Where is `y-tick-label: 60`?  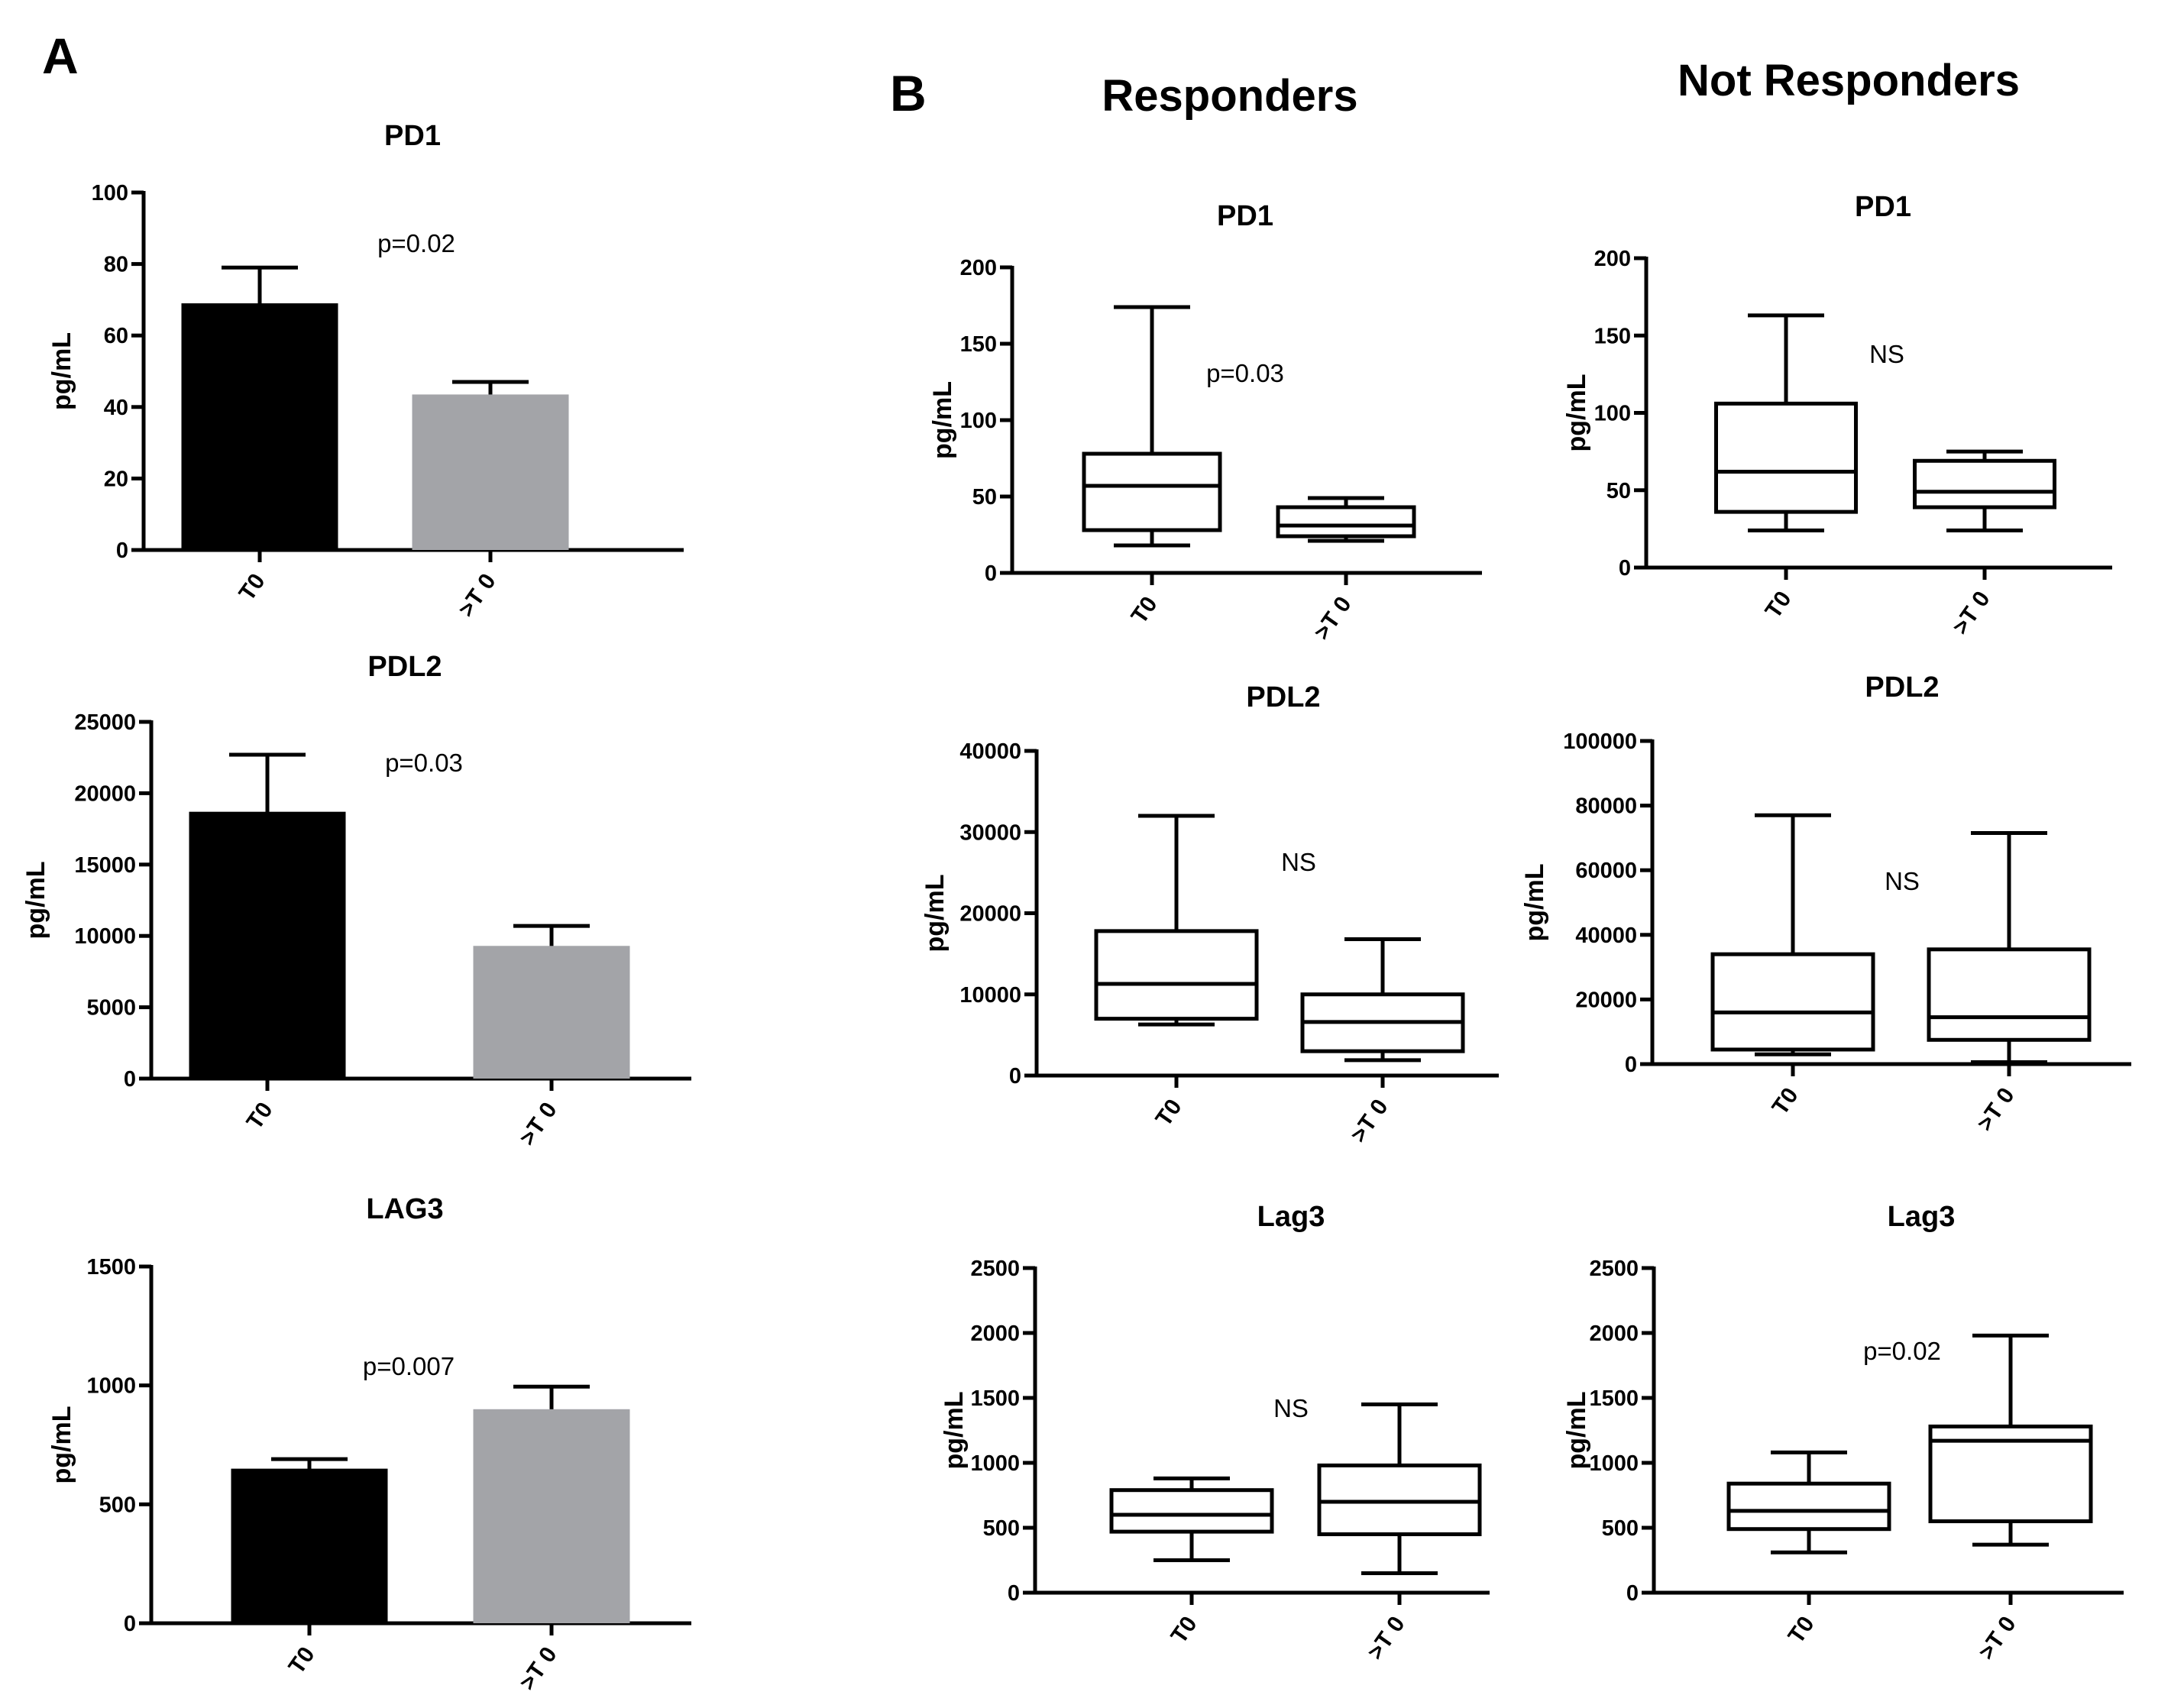 y-tick-label: 60 is located at coordinates (116, 336).